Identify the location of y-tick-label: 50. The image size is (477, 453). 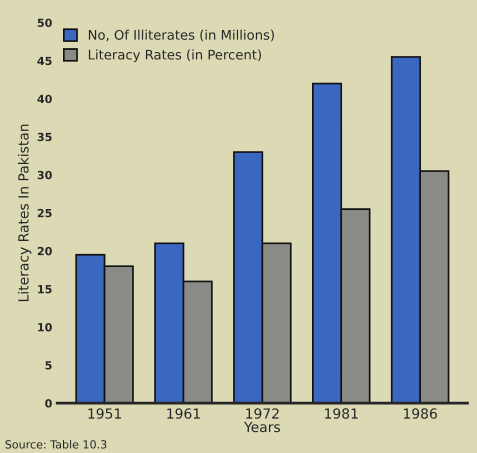
(45, 23).